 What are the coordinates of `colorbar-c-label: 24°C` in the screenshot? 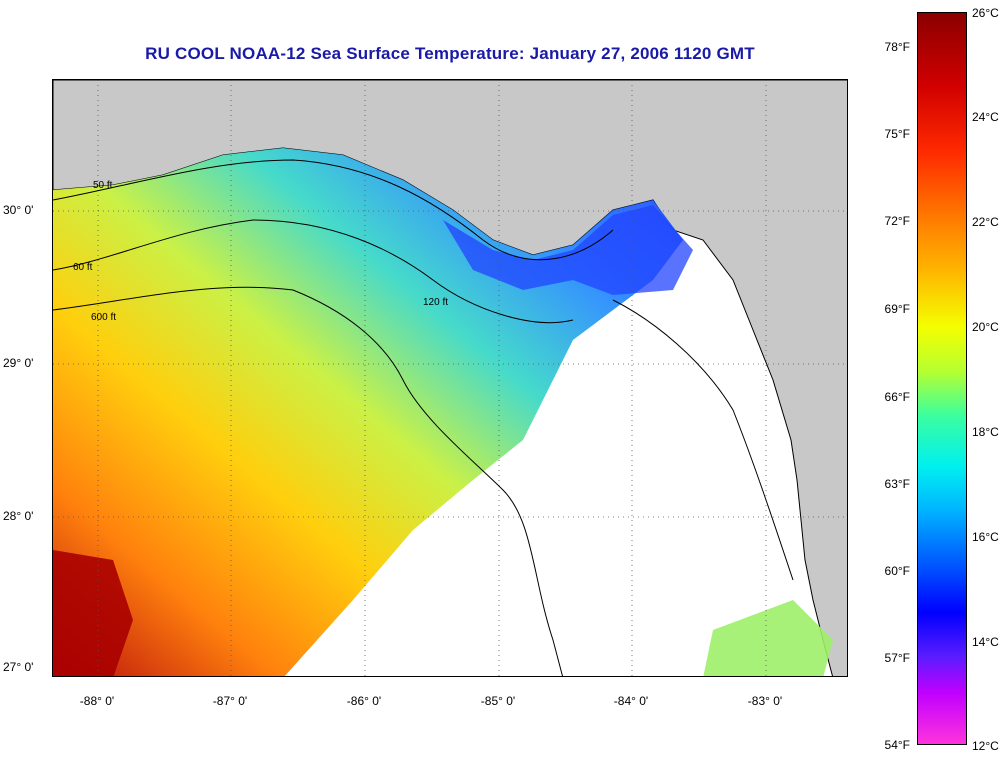 It's located at (985, 117).